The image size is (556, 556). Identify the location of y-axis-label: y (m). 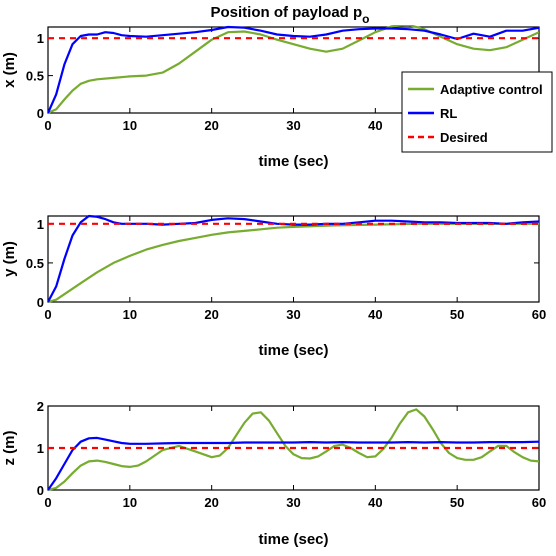
(9, 259).